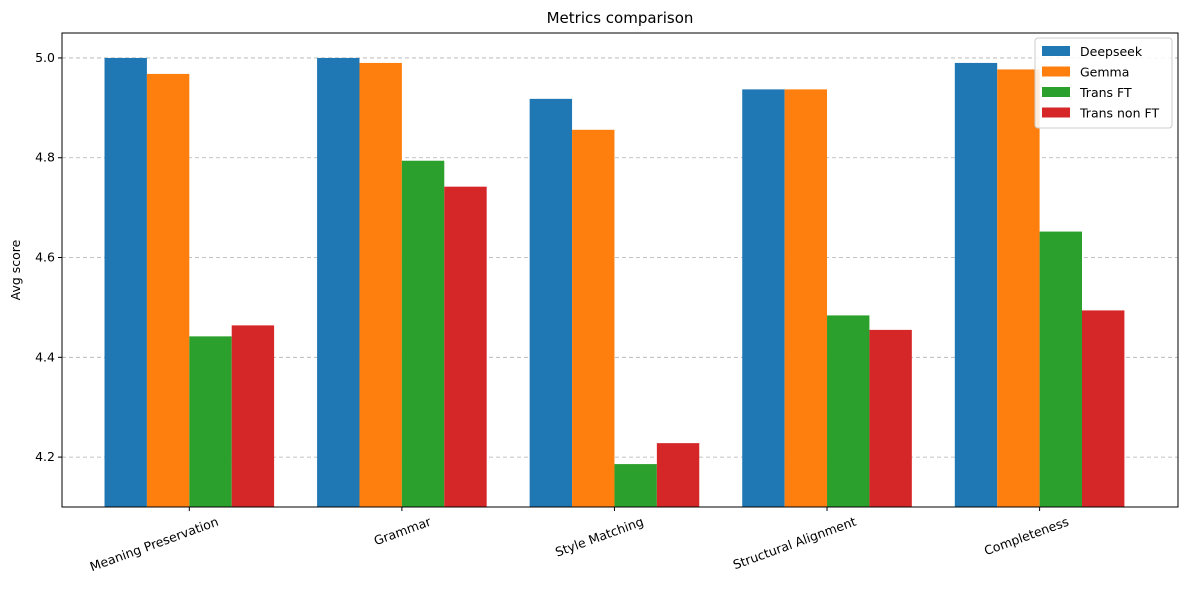 The image size is (1189, 590). Describe the element at coordinates (154, 544) in the screenshot. I see `x-tick-label: Meaning Preservation` at that location.